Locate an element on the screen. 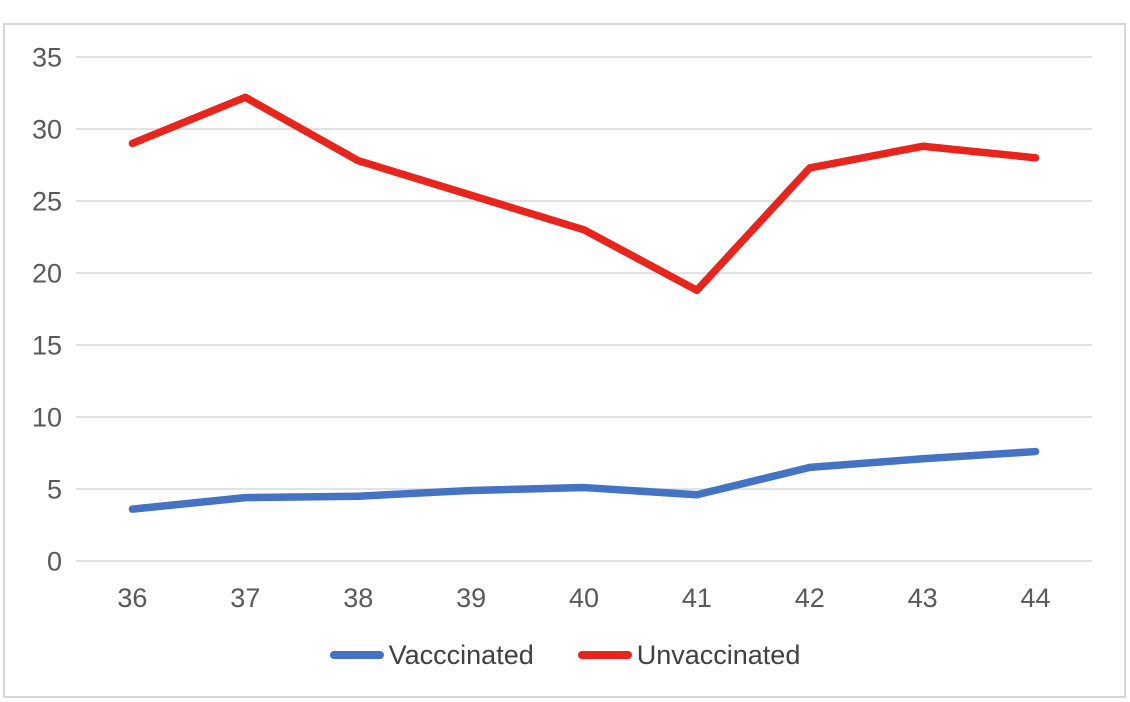  y-tick-label: 35 is located at coordinates (47, 58).